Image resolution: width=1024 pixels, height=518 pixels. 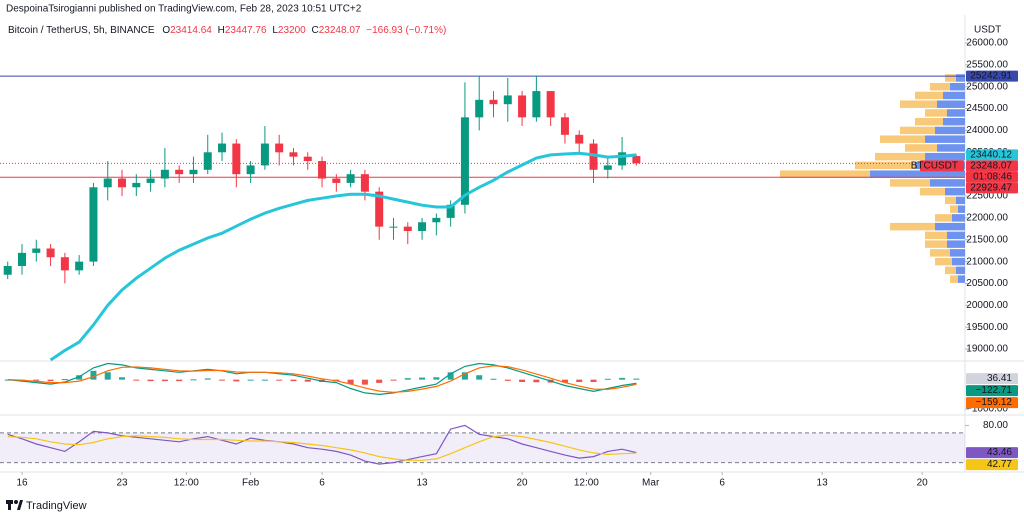 I want to click on currency: USDT, so click(x=987, y=30).